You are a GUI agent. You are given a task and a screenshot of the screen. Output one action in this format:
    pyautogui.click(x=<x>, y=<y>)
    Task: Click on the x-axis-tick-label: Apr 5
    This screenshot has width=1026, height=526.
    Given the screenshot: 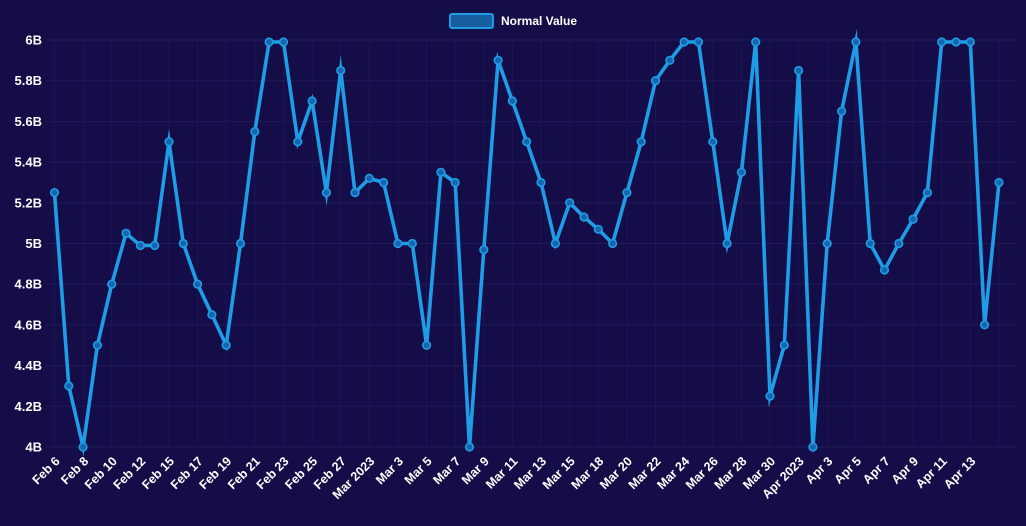 What is the action you would take?
    pyautogui.click(x=847, y=470)
    